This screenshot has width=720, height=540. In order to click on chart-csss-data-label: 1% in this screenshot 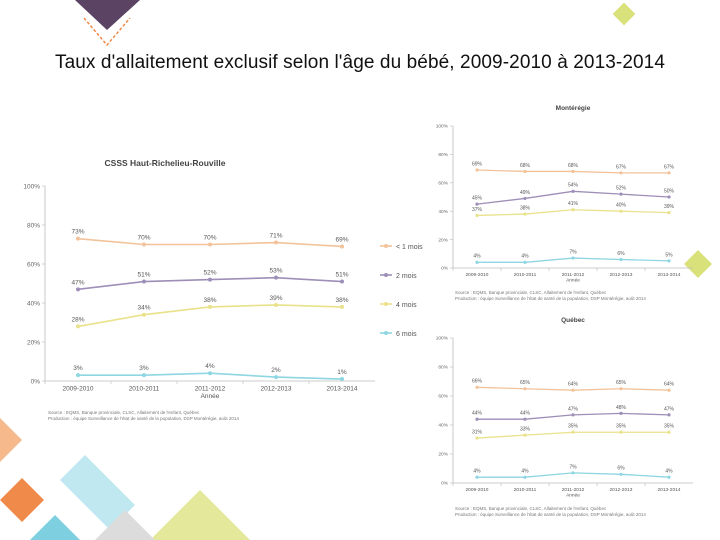, I will do `click(342, 372)`.